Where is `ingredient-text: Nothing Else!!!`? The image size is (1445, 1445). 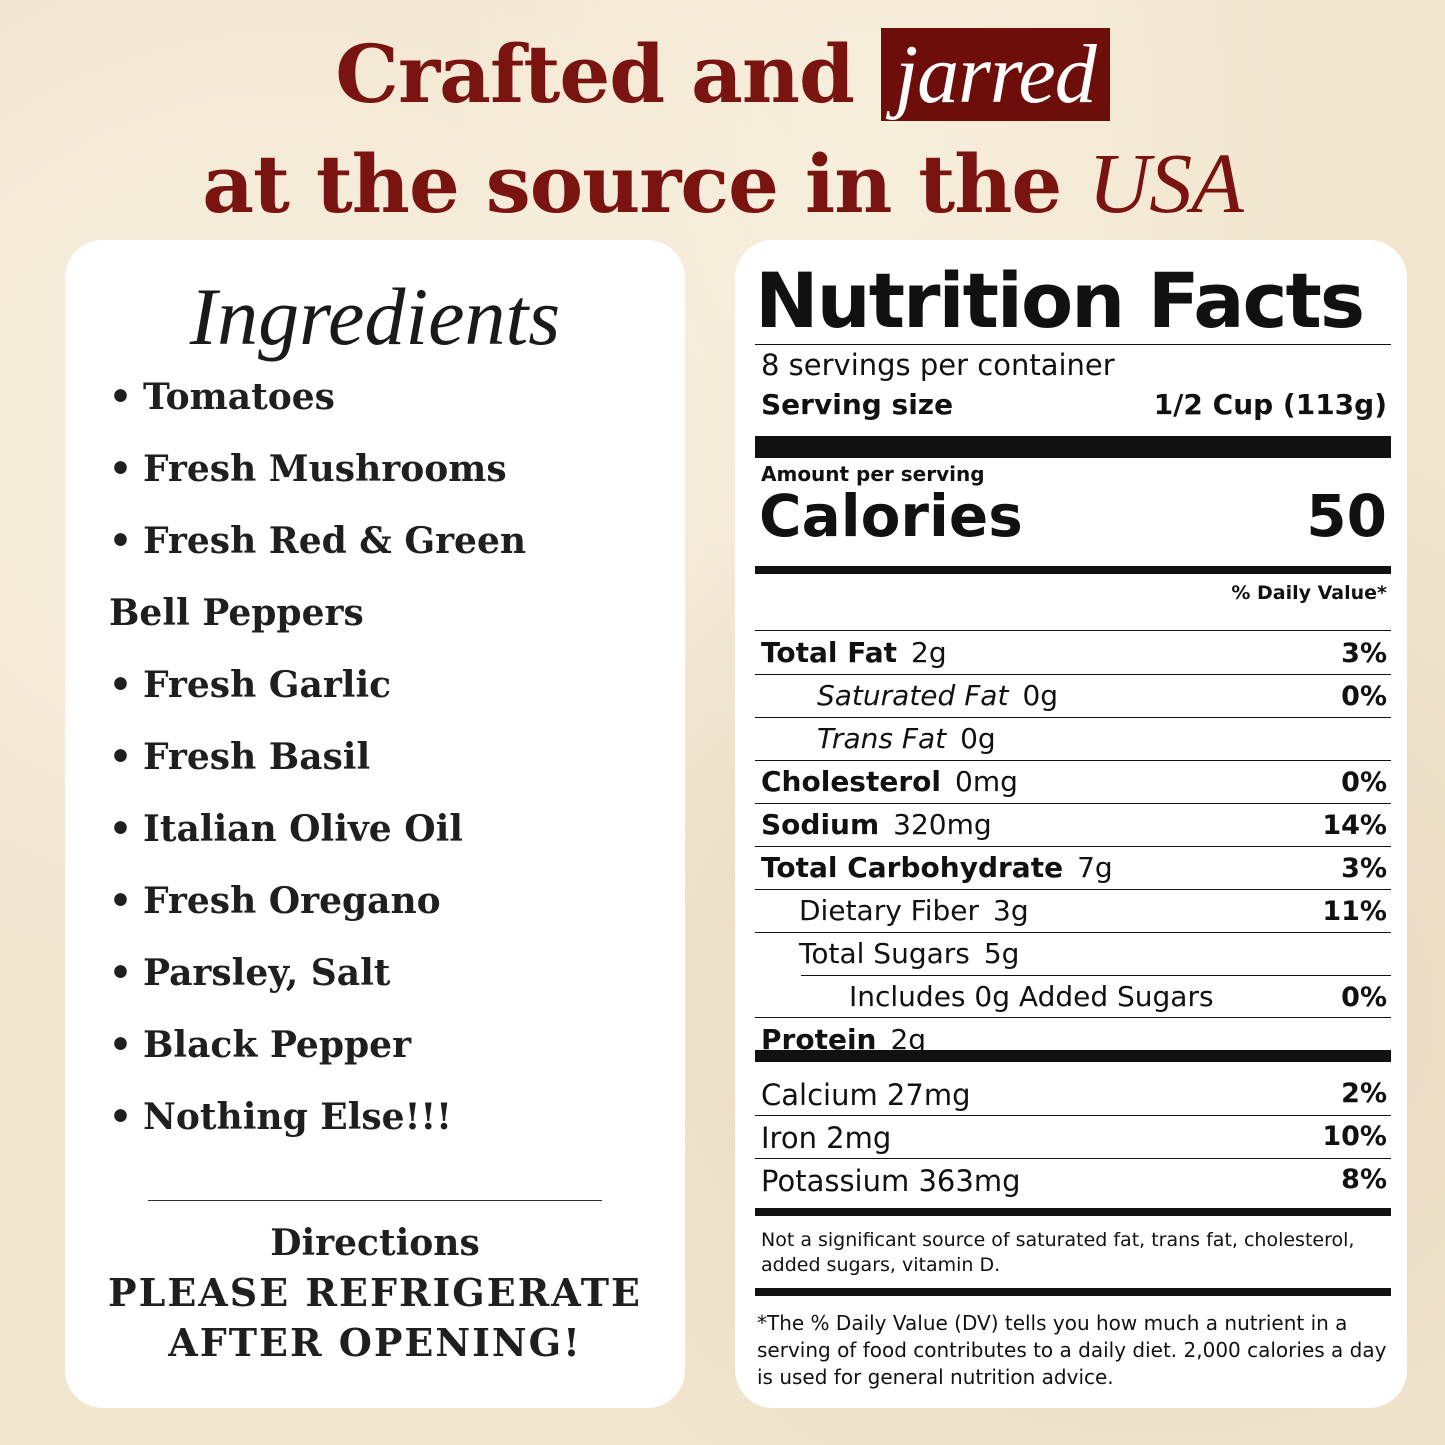
ingredient-text: Nothing Else!!! is located at coordinates (297, 1117).